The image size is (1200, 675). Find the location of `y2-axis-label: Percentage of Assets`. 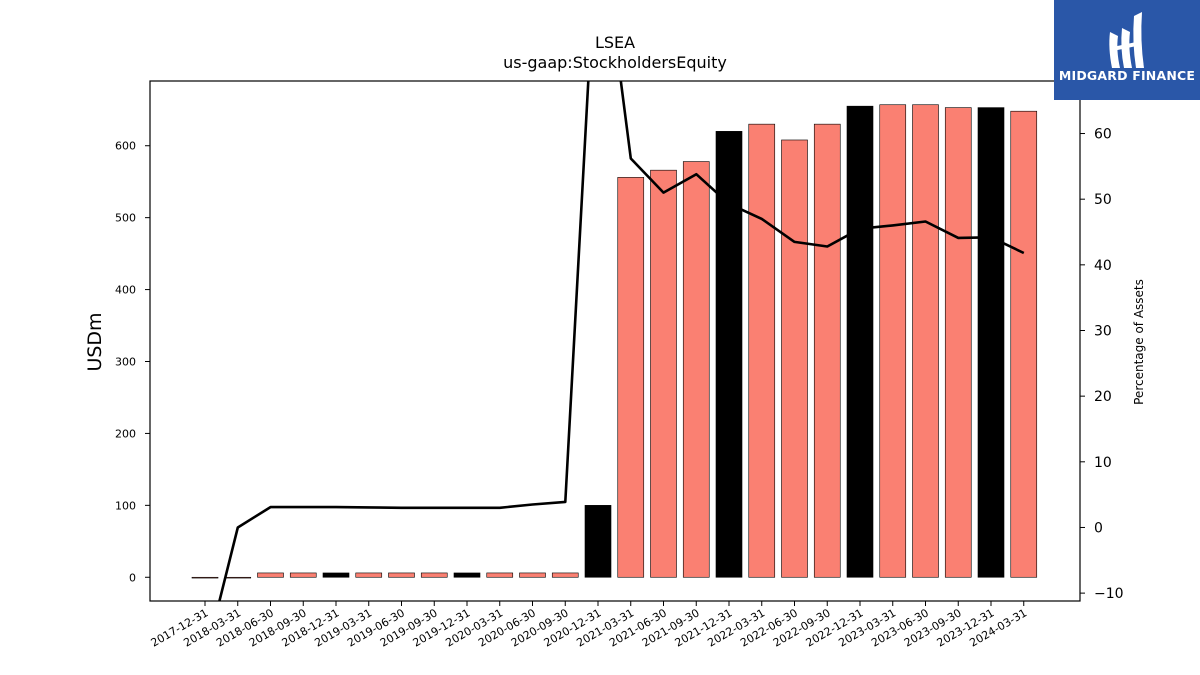

y2-axis-label: Percentage of Assets is located at coordinates (1139, 342).